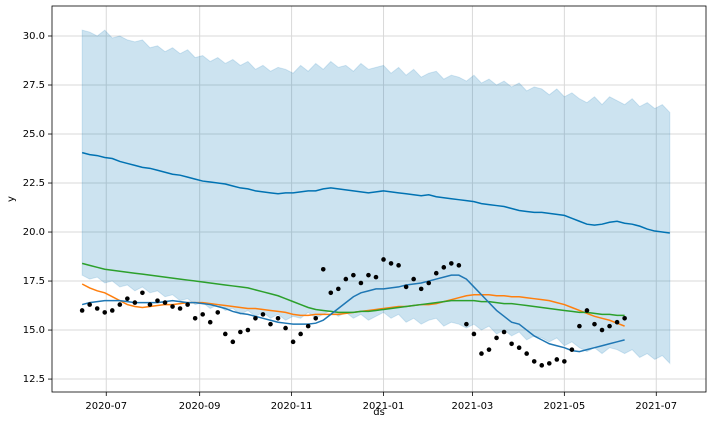 This screenshot has width=712, height=424. Describe the element at coordinates (564, 406) in the screenshot. I see `x-tick-label: 2021-05` at that location.